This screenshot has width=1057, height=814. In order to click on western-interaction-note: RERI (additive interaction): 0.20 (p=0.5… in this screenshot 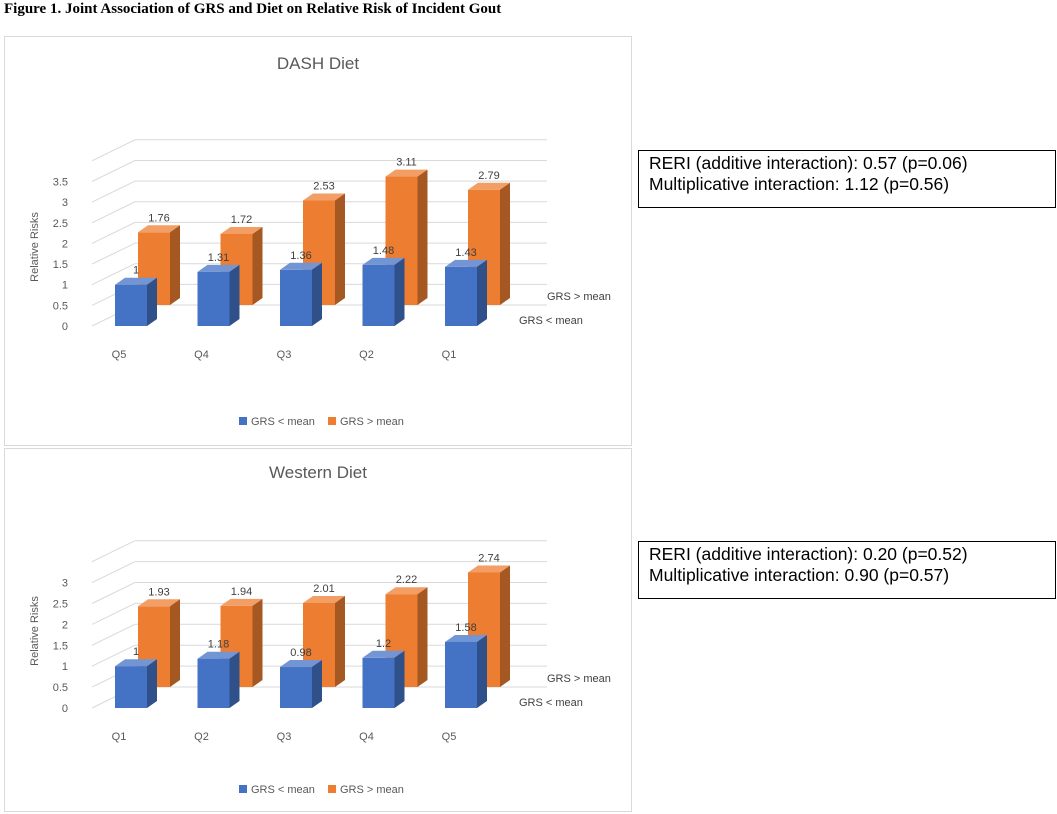, I will do `click(847, 570)`.